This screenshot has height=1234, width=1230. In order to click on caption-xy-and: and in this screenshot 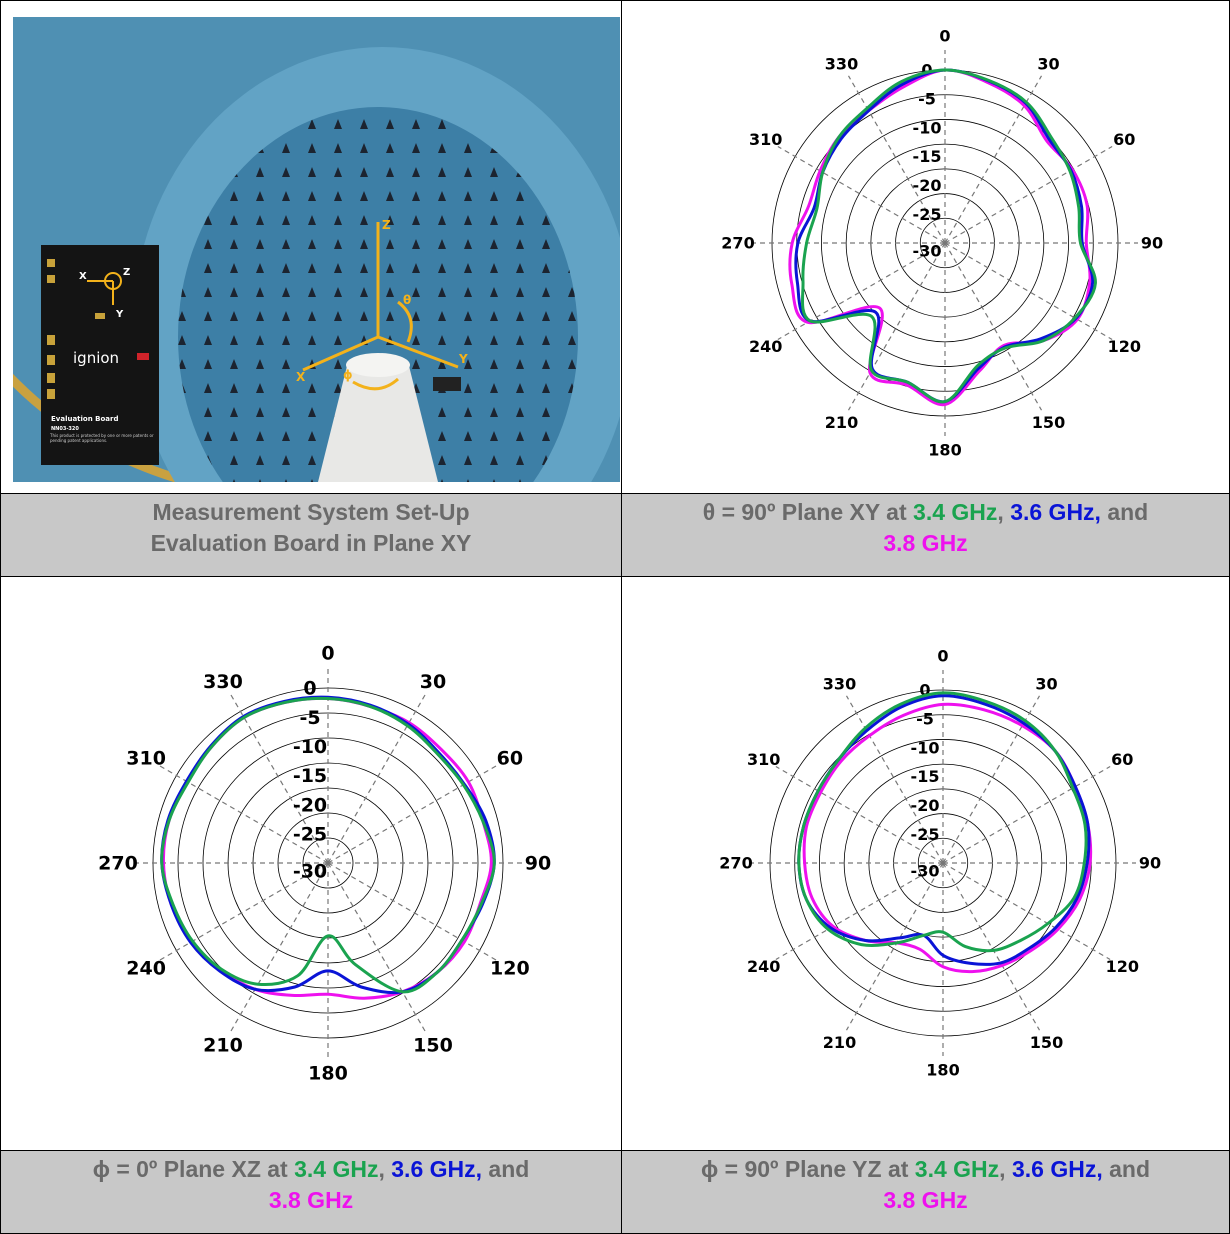, I will do `click(1124, 512)`.